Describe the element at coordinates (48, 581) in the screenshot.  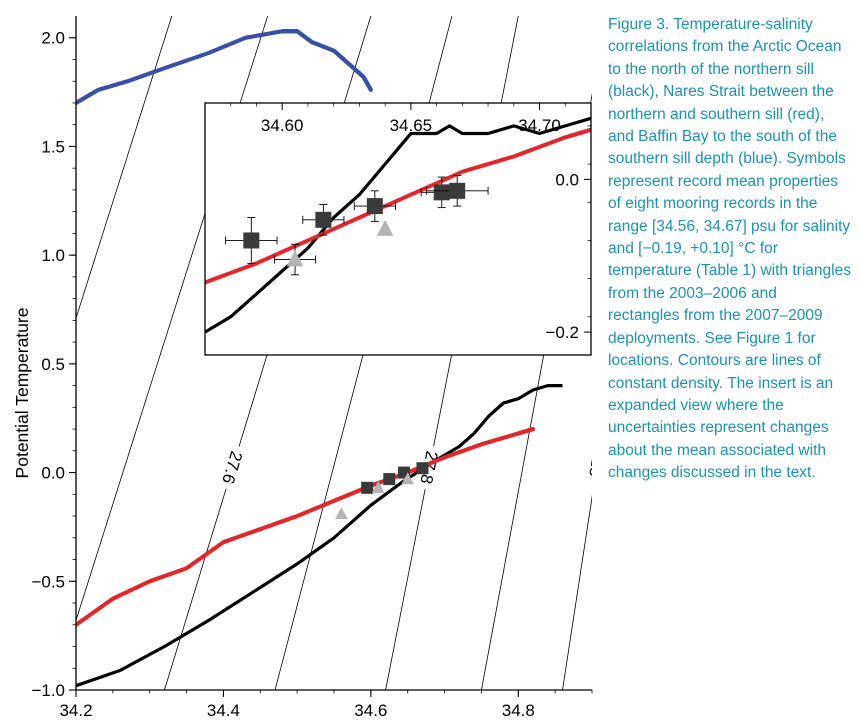
I see `y-tick-label: −0.5` at that location.